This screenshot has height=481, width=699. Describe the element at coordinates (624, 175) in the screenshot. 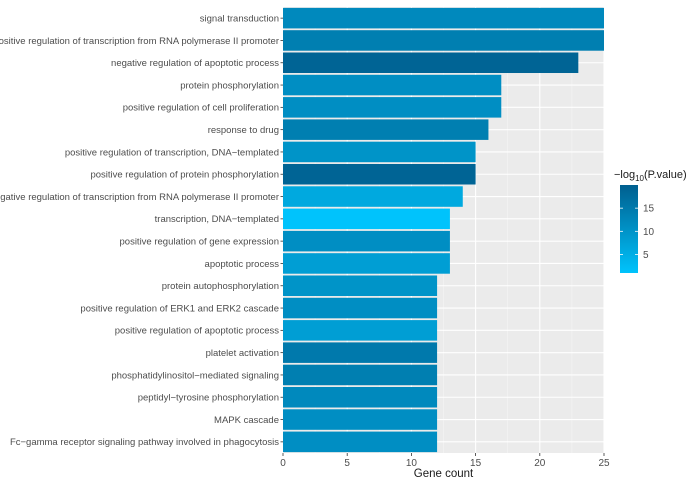

I see `legend-title-prefix: −log` at that location.